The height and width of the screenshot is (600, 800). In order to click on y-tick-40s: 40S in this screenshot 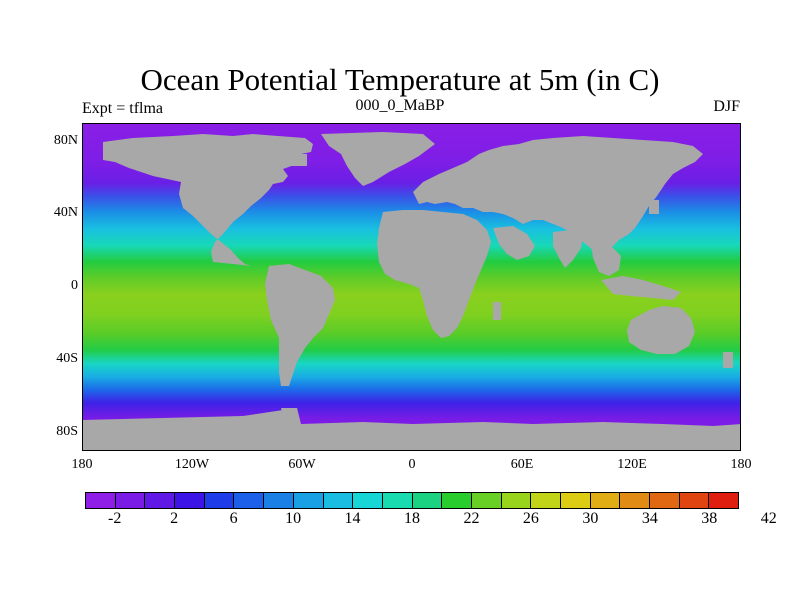, I will do `click(67, 358)`.